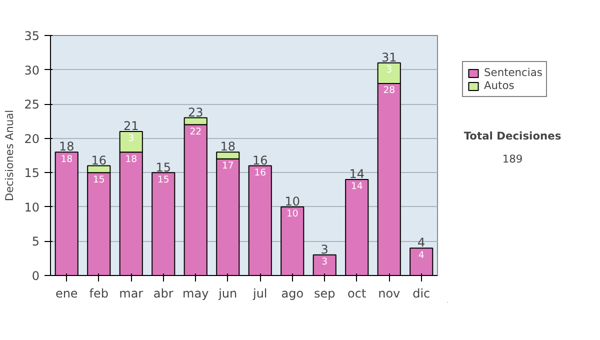 This screenshot has width=600, height=340. Describe the element at coordinates (356, 186) in the screenshot. I see `data-label: 14` at that location.